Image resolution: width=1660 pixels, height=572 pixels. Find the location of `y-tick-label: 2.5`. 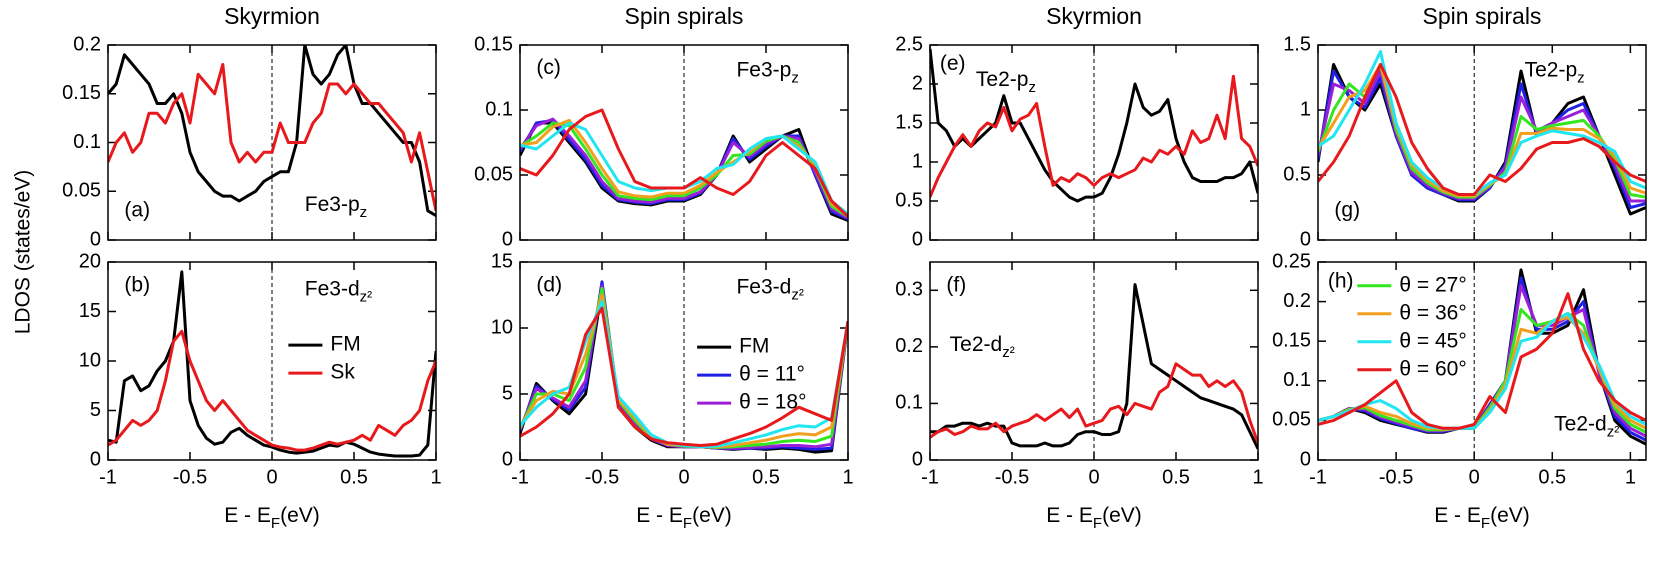

y-tick-label: 2.5 is located at coordinates (909, 44).